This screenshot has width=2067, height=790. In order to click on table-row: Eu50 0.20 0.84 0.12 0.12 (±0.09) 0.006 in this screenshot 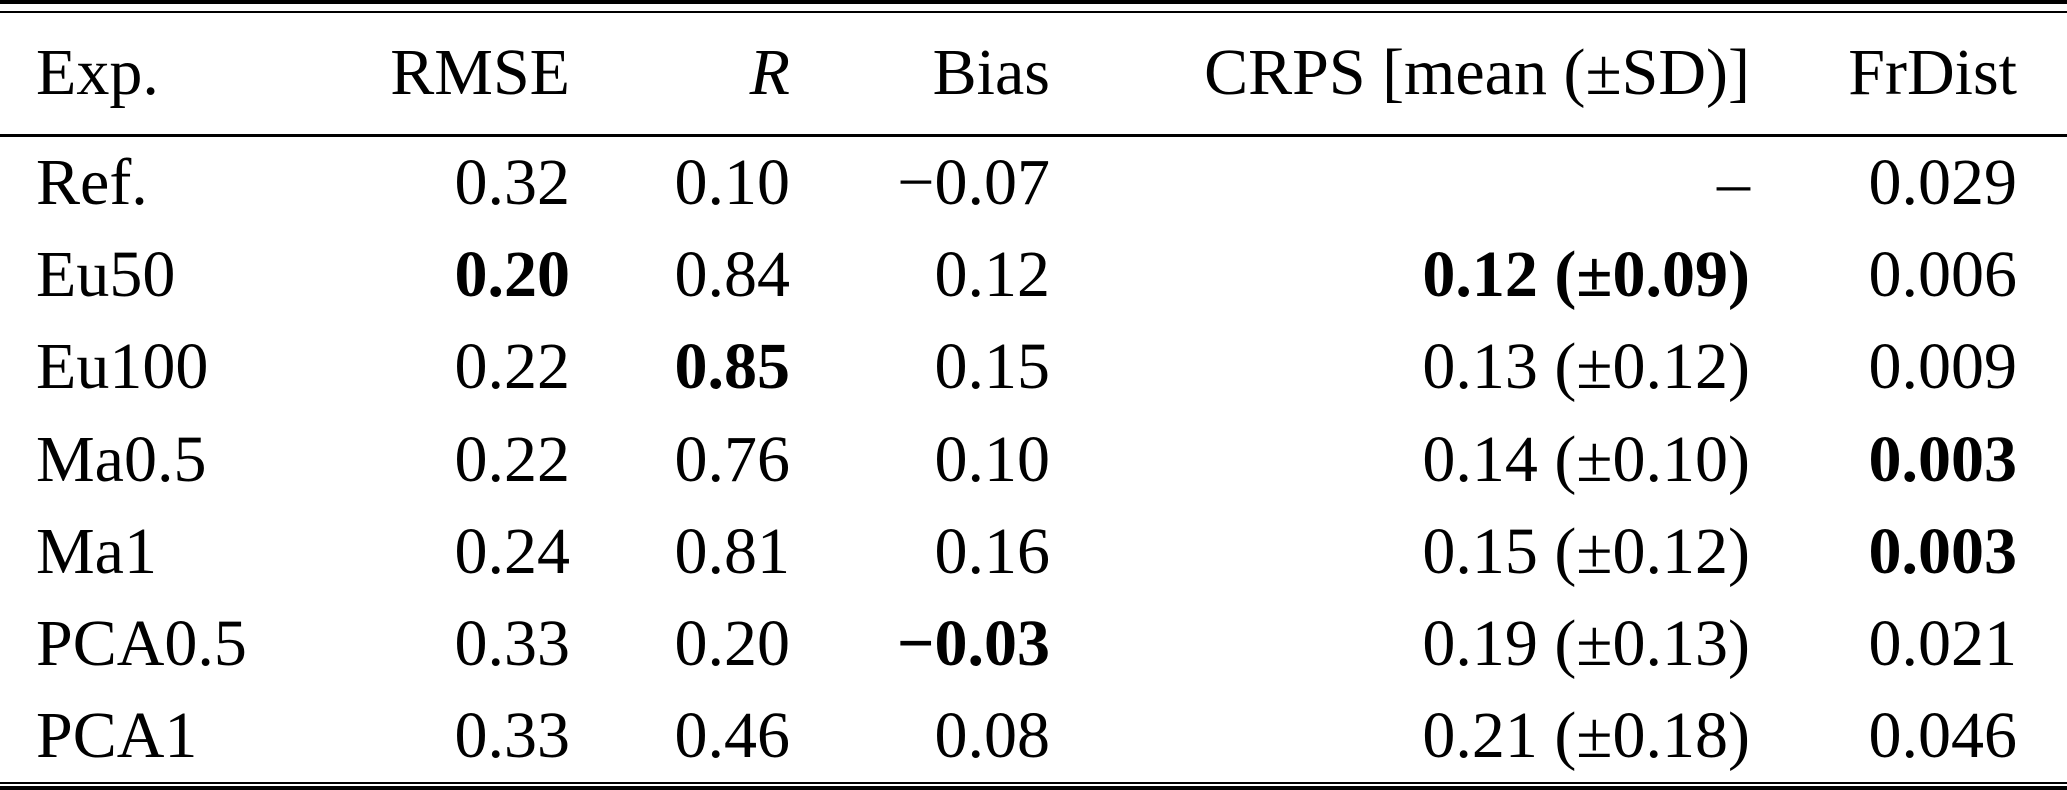, I will do `click(1033, 275)`.